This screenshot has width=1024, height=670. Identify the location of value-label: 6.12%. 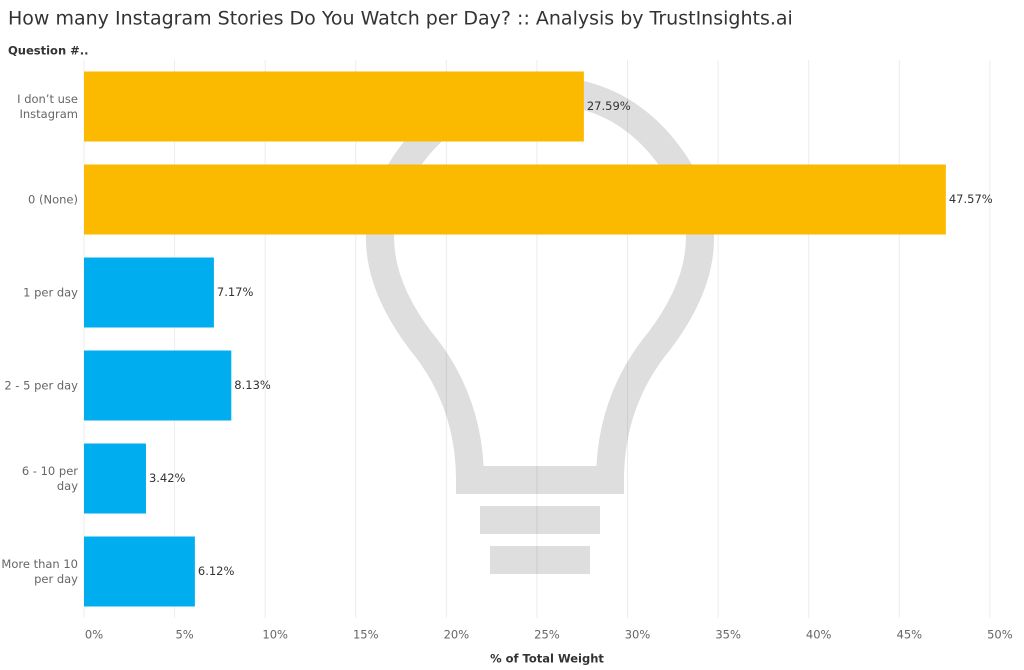
(216, 571).